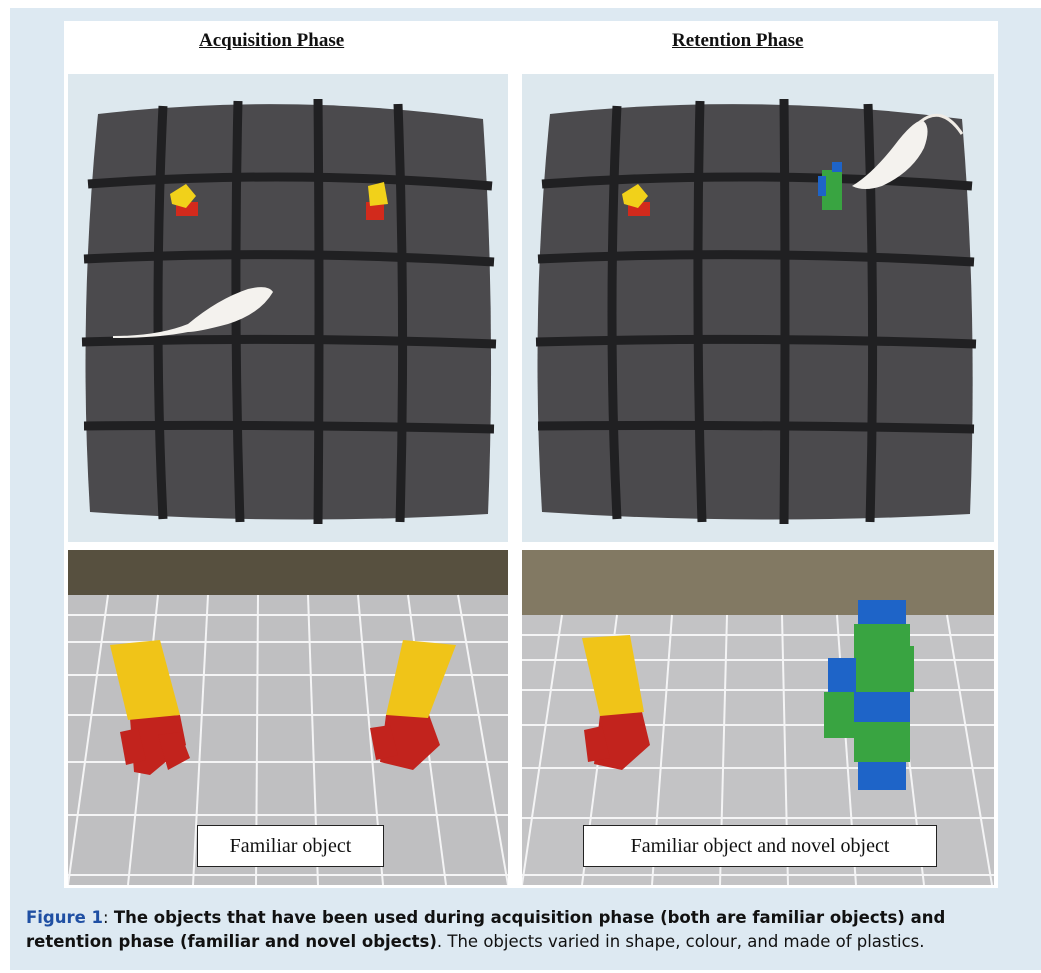  I want to click on familiar-and-novel-object-label: Familiar object and novel object, so click(760, 846).